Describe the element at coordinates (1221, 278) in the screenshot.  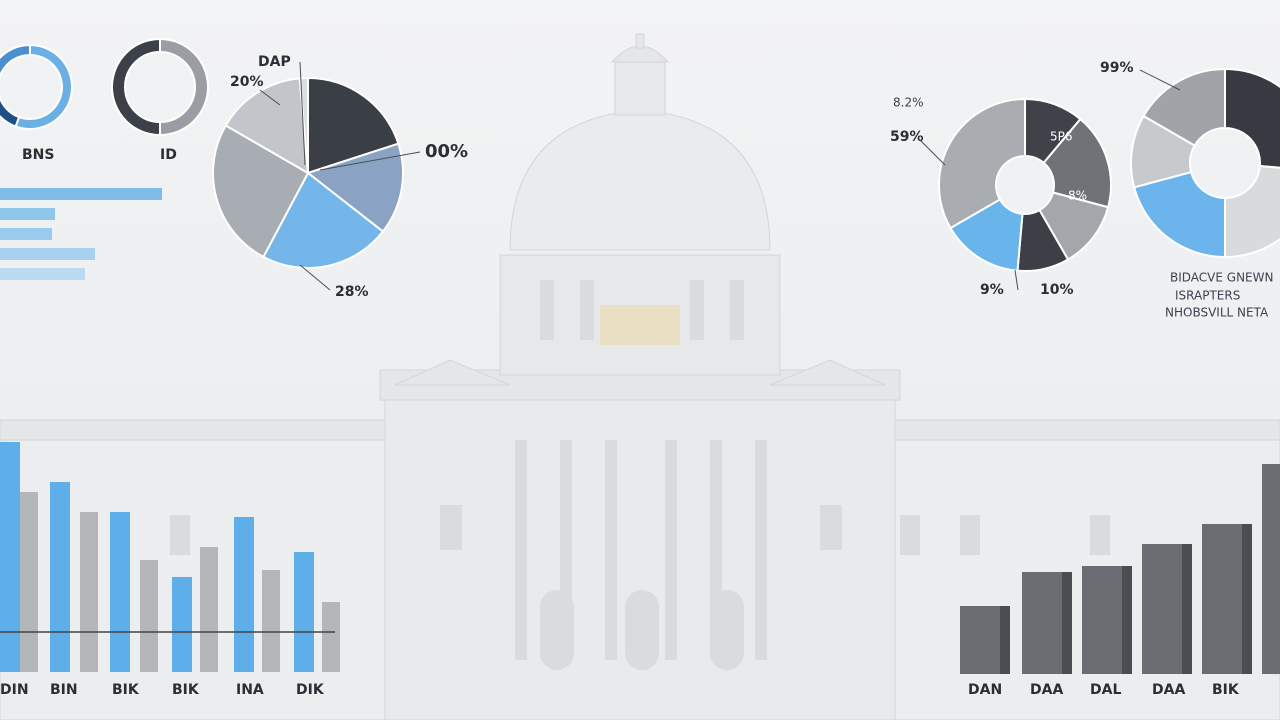
I see `legend-item: BIDACVE GNEWN` at that location.